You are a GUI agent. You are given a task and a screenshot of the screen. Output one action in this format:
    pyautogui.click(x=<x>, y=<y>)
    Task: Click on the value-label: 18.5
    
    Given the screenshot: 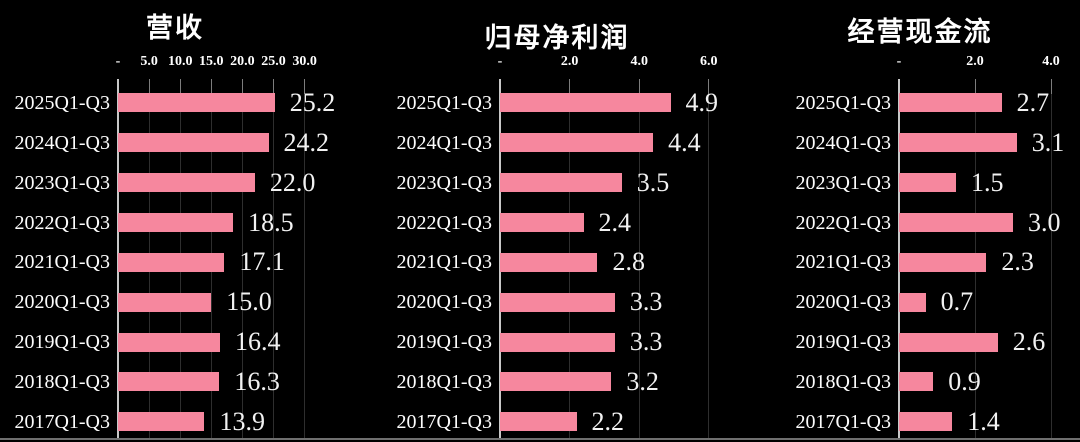 What is the action you would take?
    pyautogui.click(x=271, y=222)
    